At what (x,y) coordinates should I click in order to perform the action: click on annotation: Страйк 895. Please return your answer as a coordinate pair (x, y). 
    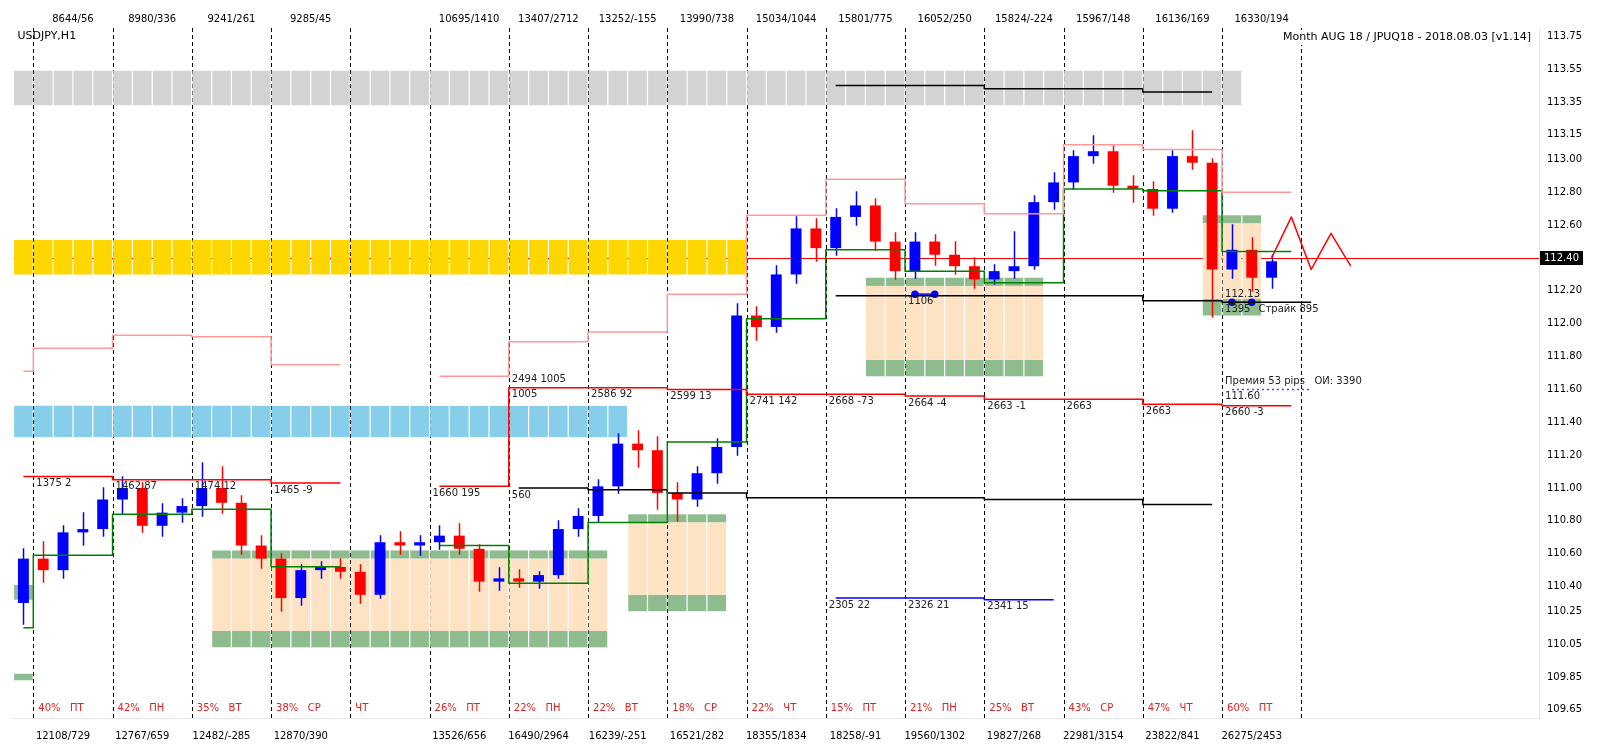
    Looking at the image, I should click on (1288, 308).